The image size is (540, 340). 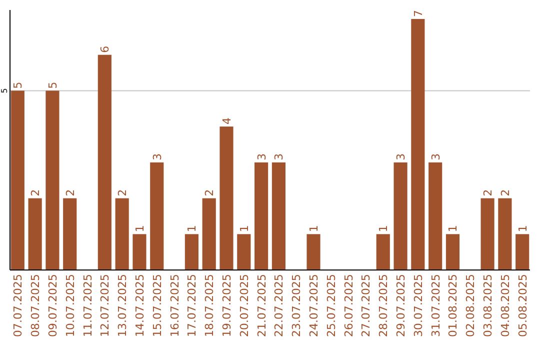 What do you see at coordinates (53, 305) in the screenshot?
I see `x-tick-label: 09.07.2025` at bounding box center [53, 305].